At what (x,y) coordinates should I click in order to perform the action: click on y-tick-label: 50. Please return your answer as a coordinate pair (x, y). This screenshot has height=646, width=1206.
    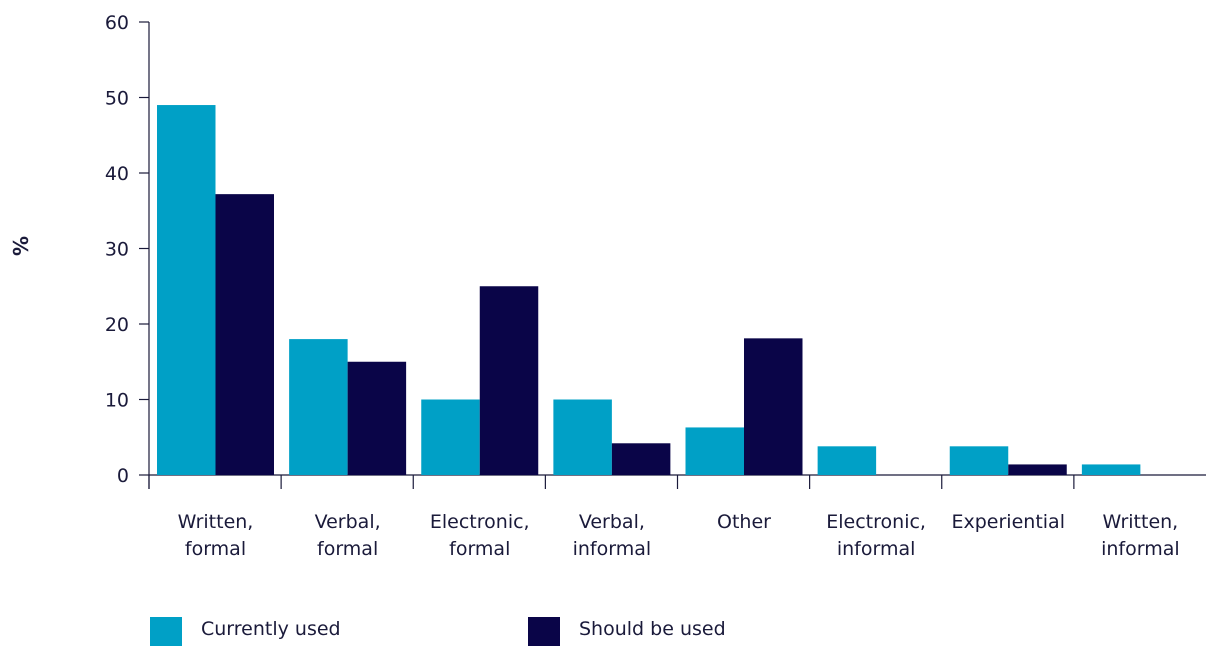
    Looking at the image, I should click on (117, 99).